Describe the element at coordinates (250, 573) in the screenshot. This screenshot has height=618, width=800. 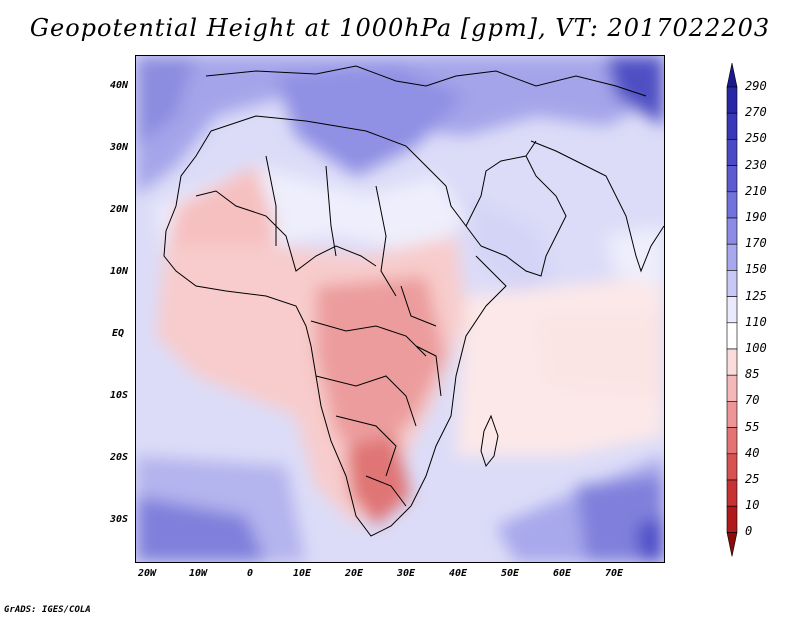
I see `x-axis-label: 0` at that location.